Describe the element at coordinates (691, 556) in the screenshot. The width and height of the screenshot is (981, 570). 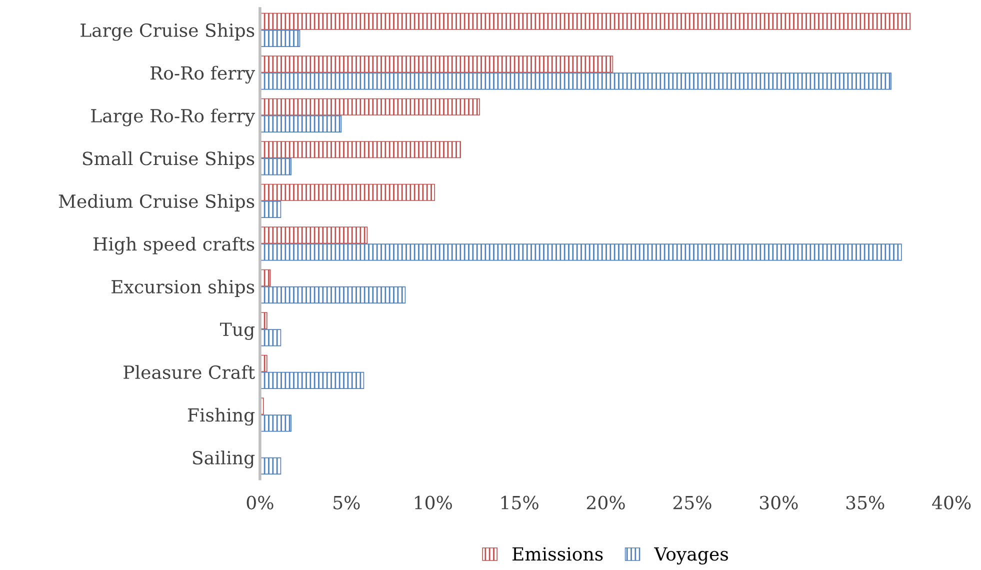
I see `legend-label: Voyages` at that location.